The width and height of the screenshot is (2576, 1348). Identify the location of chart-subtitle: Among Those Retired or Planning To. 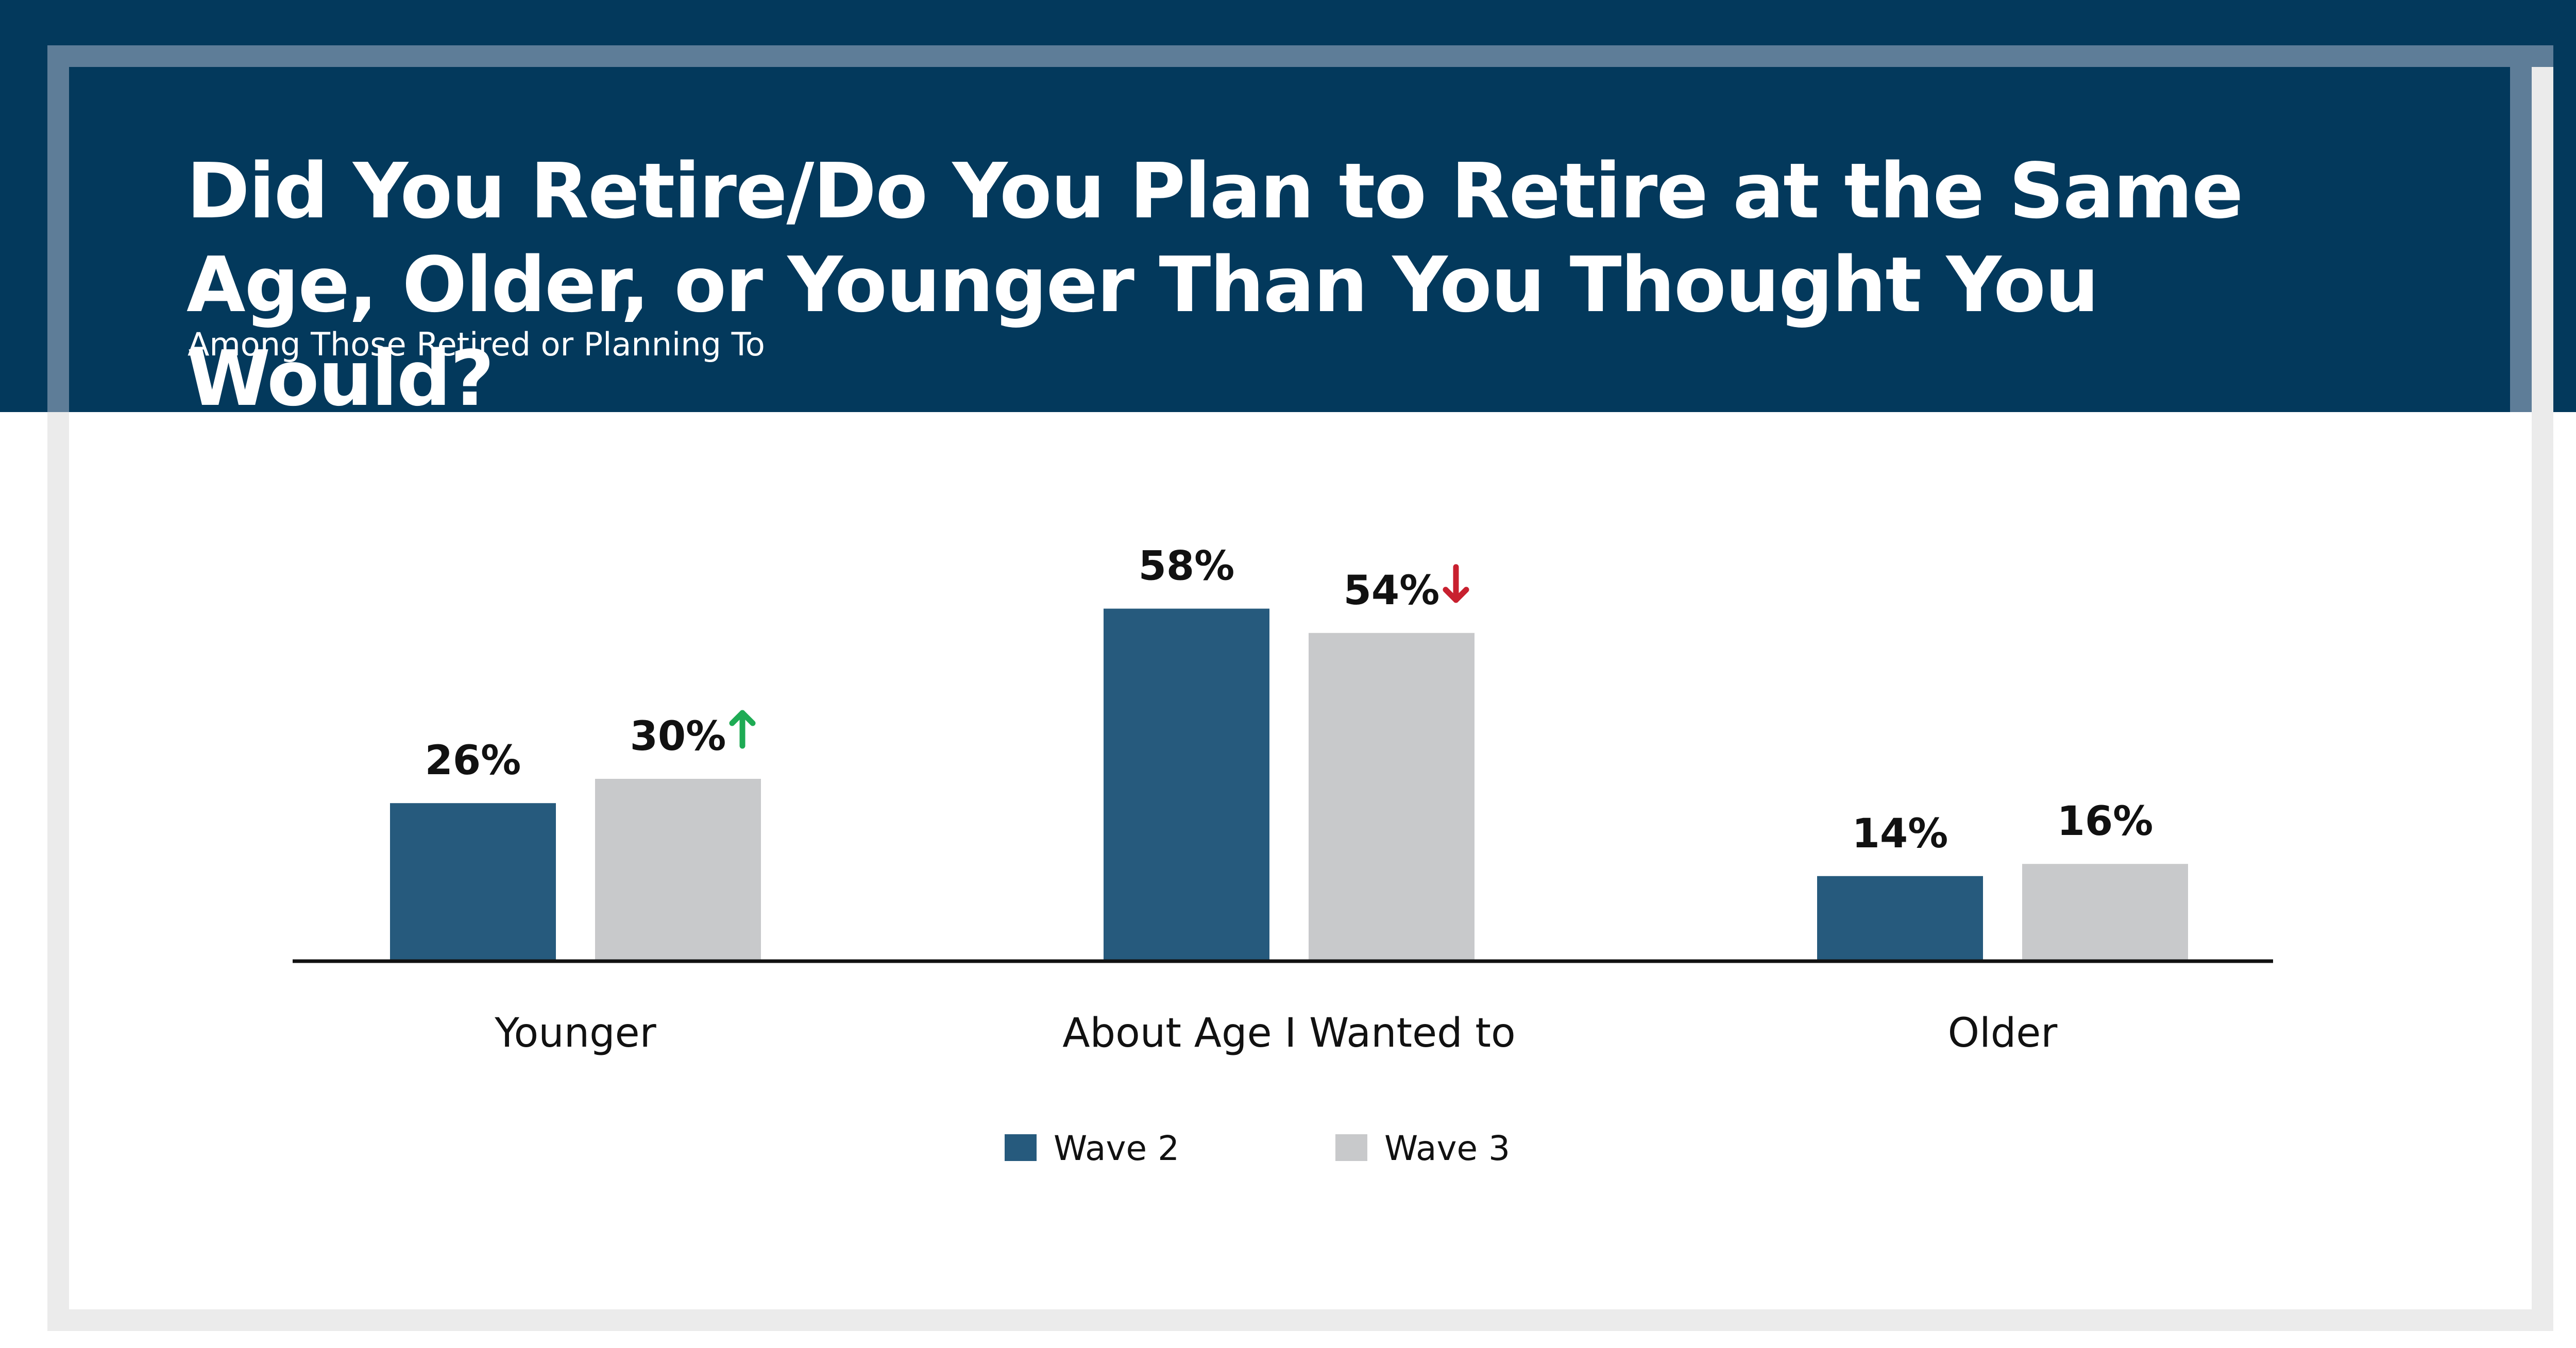
(476, 344).